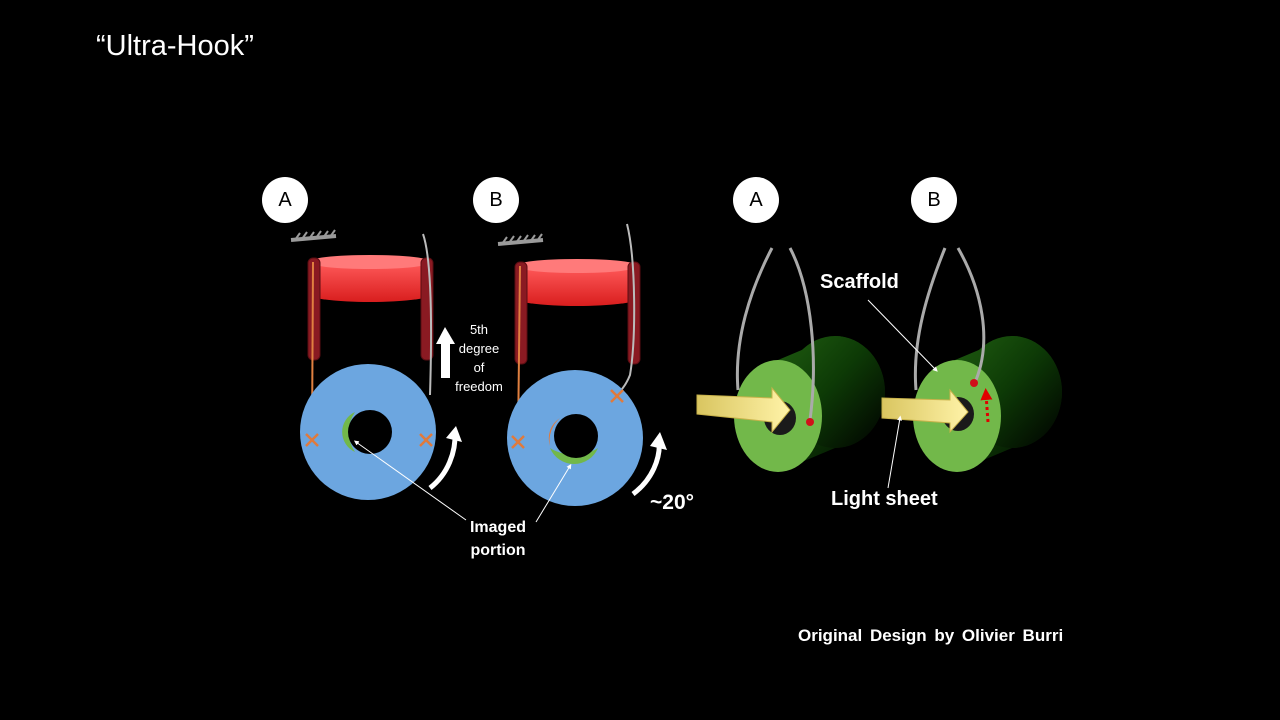  What do you see at coordinates (934, 200) in the screenshot?
I see `badge-b-right: B` at bounding box center [934, 200].